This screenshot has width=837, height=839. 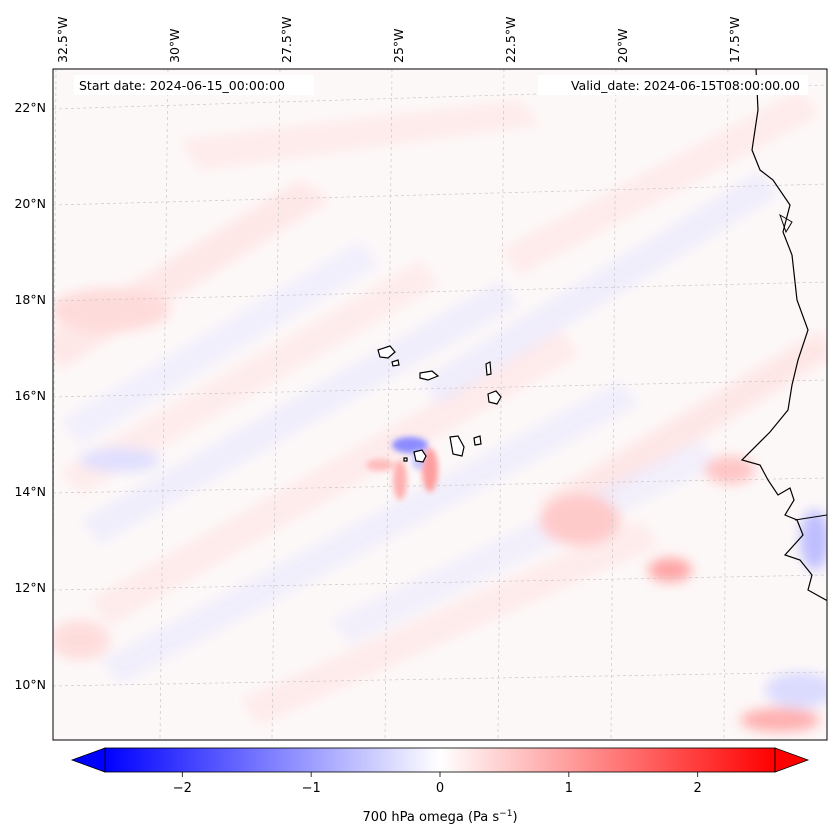 I want to click on colorbar-body, so click(x=440, y=760).